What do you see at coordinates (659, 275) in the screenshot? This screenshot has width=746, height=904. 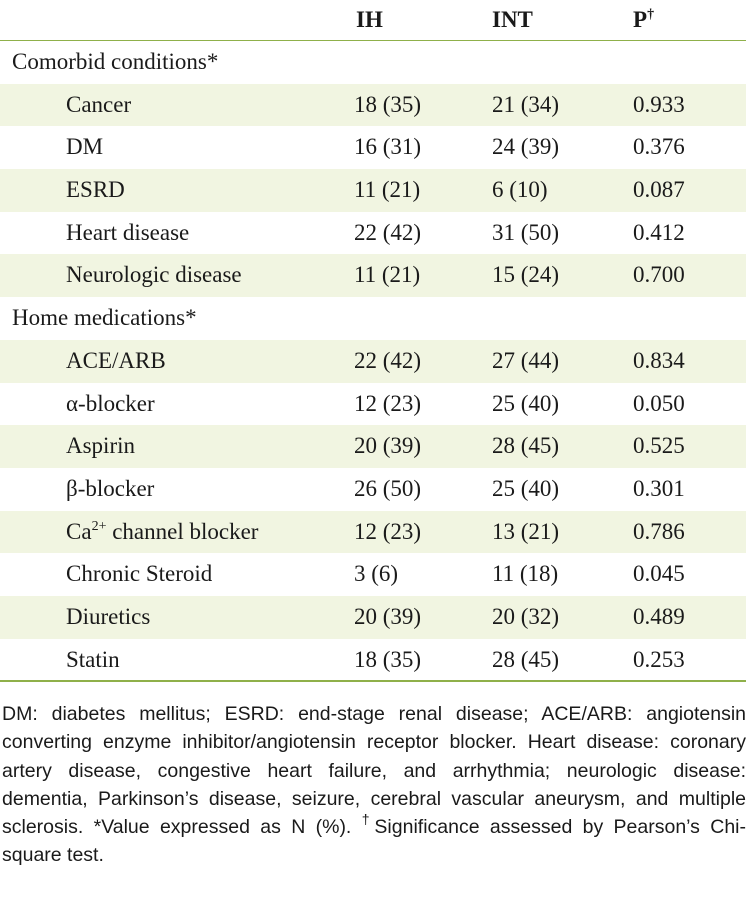 I see `p-value: 0.700` at bounding box center [659, 275].